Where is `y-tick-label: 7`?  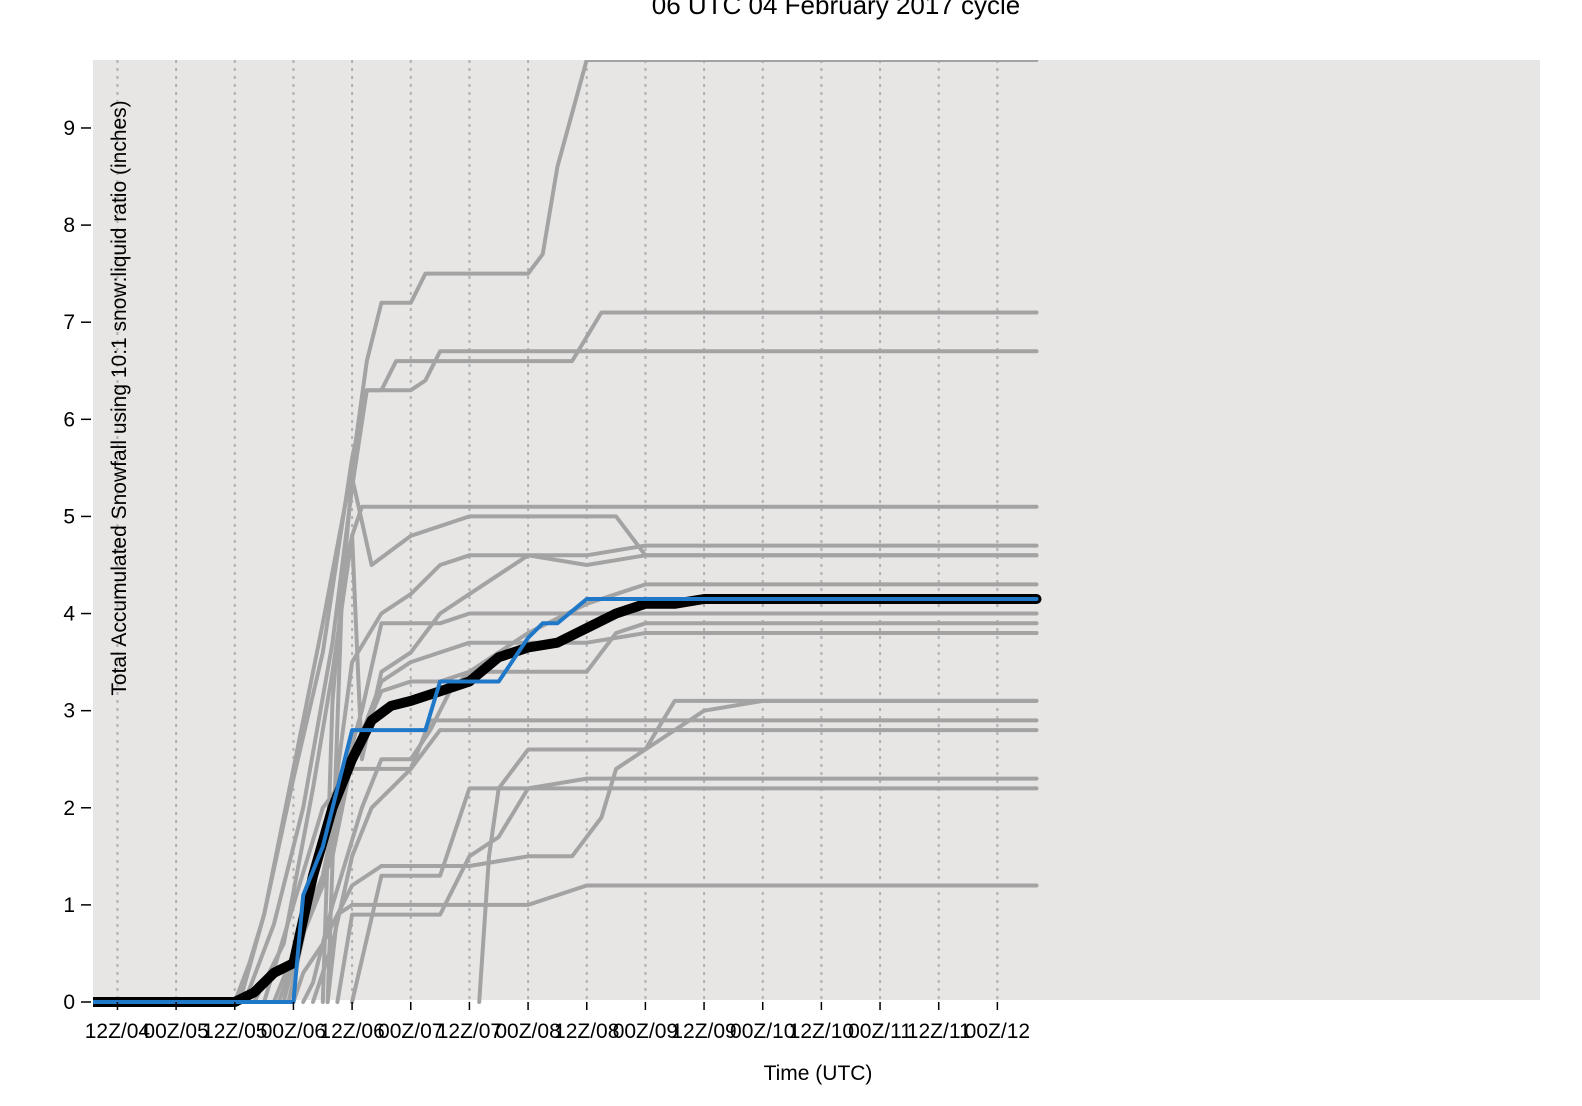
y-tick-label: 7 is located at coordinates (69, 322).